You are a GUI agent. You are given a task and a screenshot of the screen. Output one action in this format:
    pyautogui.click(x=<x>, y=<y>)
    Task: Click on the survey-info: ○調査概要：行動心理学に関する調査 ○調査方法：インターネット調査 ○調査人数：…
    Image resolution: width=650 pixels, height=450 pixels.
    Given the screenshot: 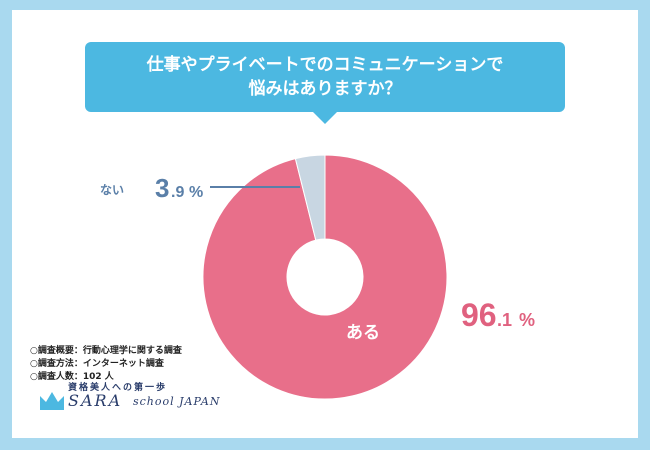 What is the action you would take?
    pyautogui.click(x=106, y=364)
    